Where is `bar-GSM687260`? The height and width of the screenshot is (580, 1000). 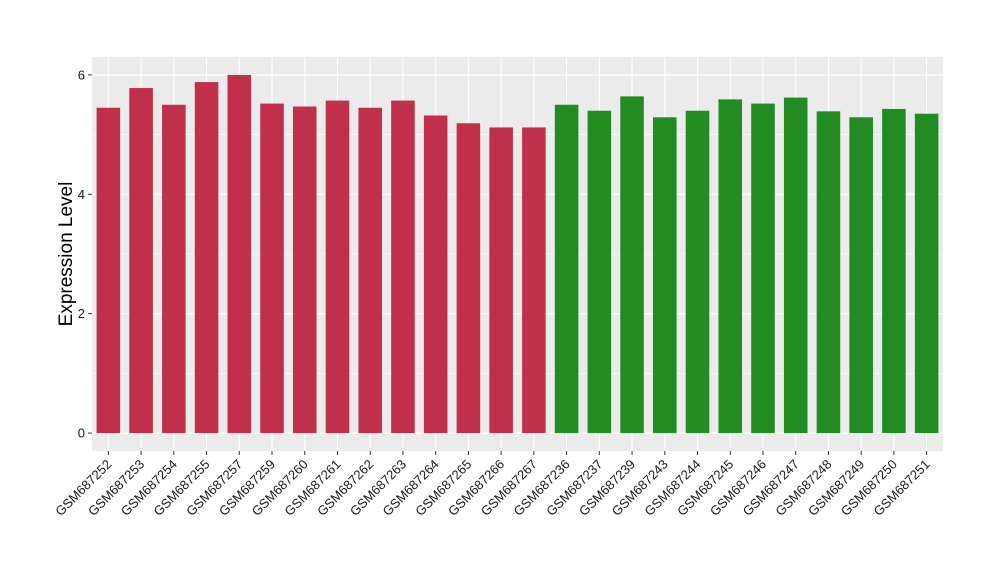
bar-GSM687260 is located at coordinates (304, 270).